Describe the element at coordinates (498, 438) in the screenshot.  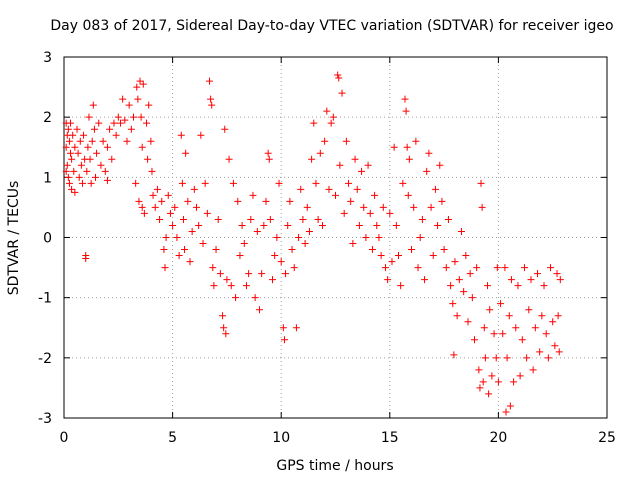
I see `x-tick-label: 20` at that location.